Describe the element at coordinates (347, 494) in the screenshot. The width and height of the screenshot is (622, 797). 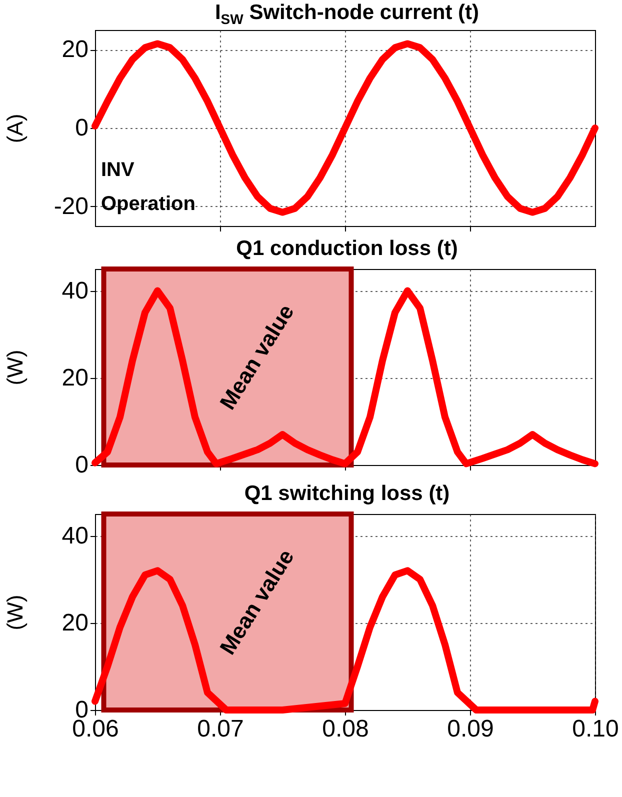
I see `chart-title: Q1 switching loss (t)` at that location.